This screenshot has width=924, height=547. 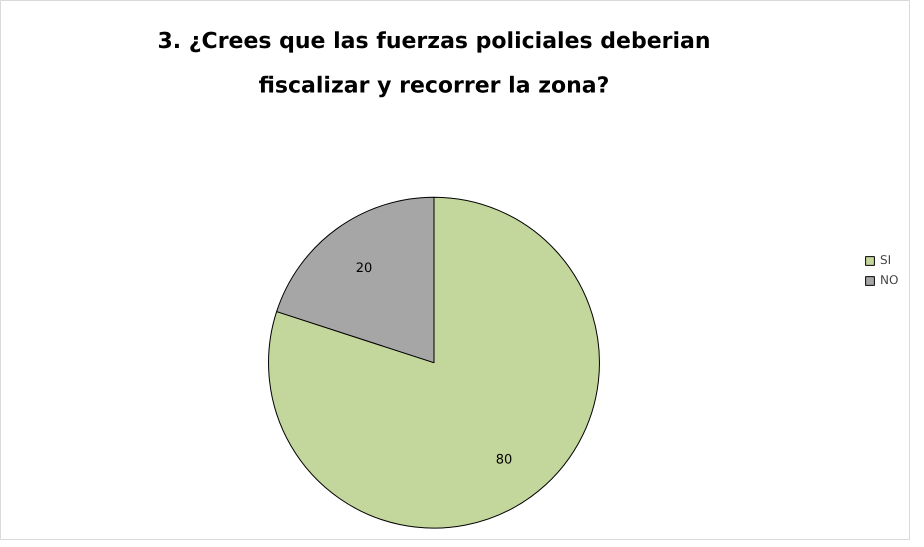 I want to click on legend-label: NO, so click(x=890, y=280).